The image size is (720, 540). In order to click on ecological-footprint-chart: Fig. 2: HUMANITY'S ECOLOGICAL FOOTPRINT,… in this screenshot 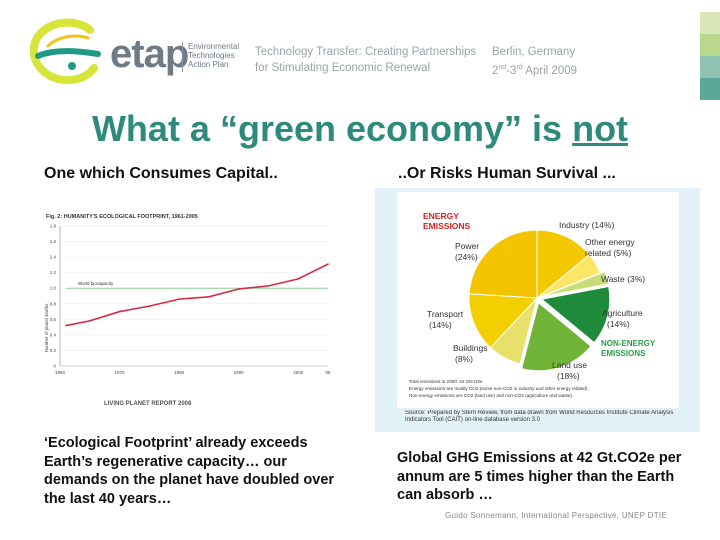, I will do `click(187, 310)`.